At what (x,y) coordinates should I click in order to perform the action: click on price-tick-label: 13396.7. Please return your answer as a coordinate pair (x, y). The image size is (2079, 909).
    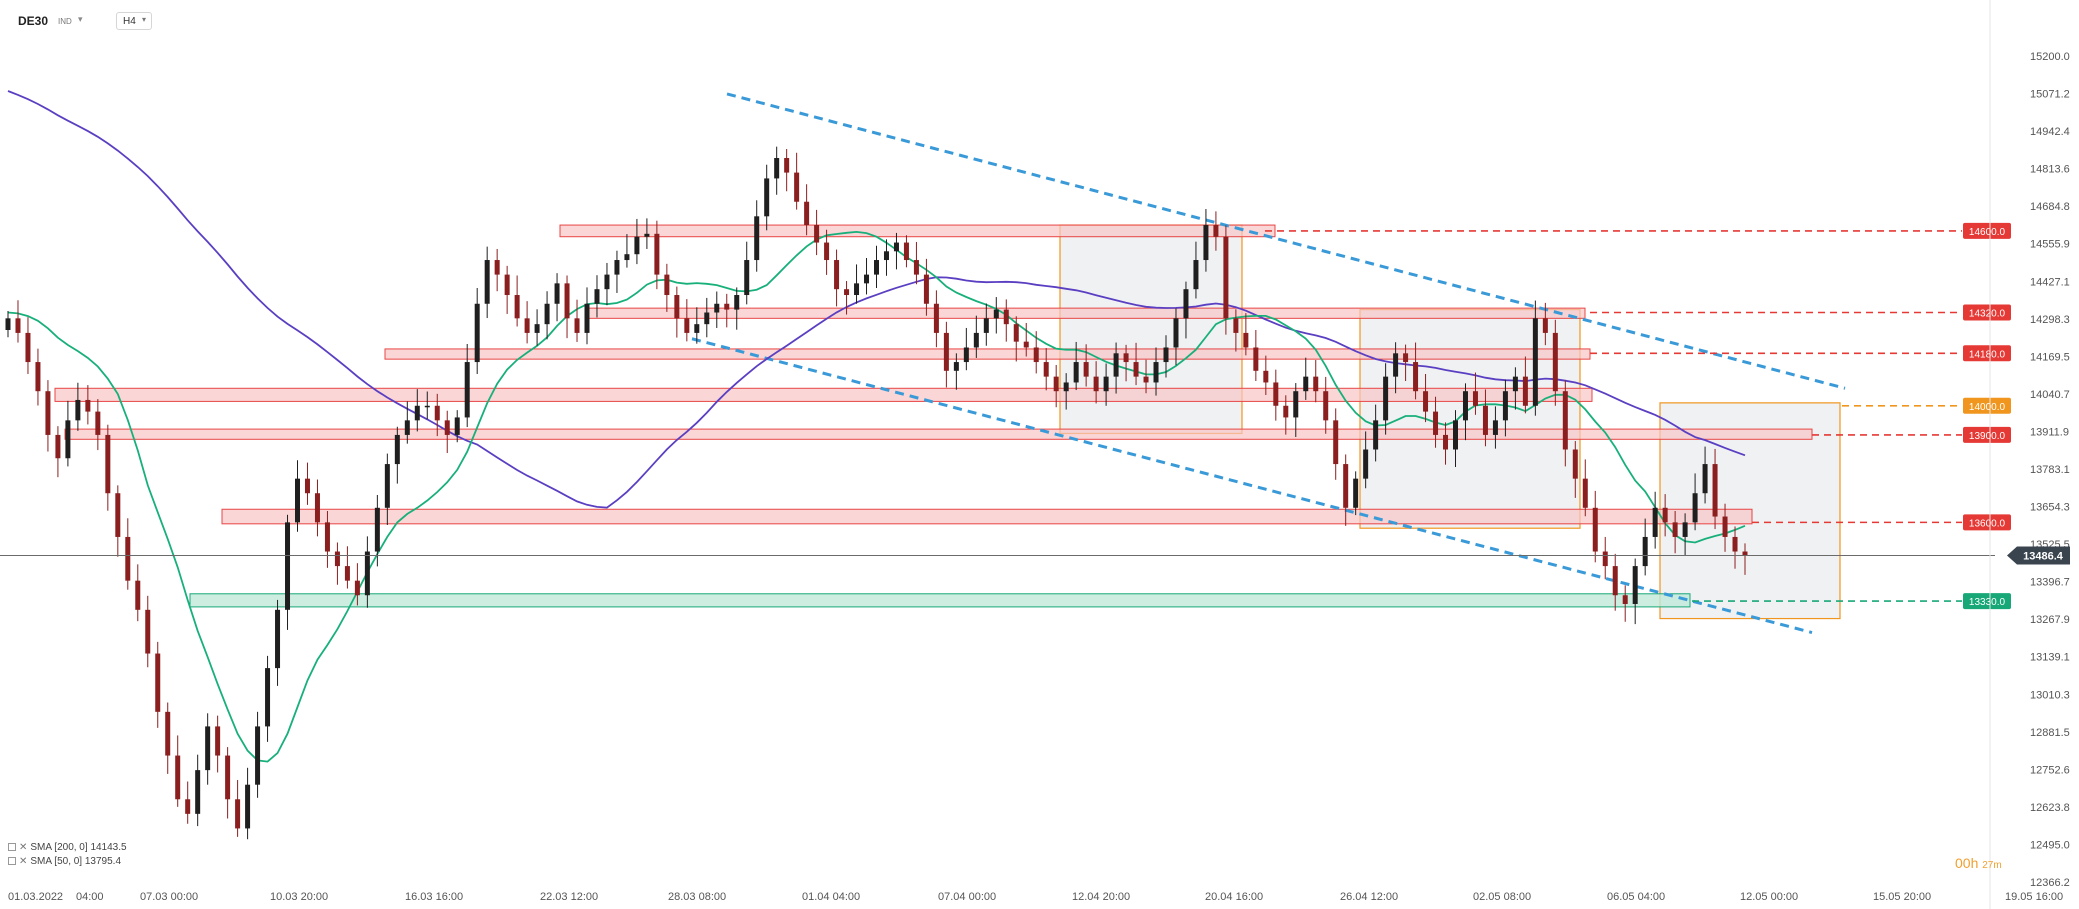
    Looking at the image, I should click on (2050, 583).